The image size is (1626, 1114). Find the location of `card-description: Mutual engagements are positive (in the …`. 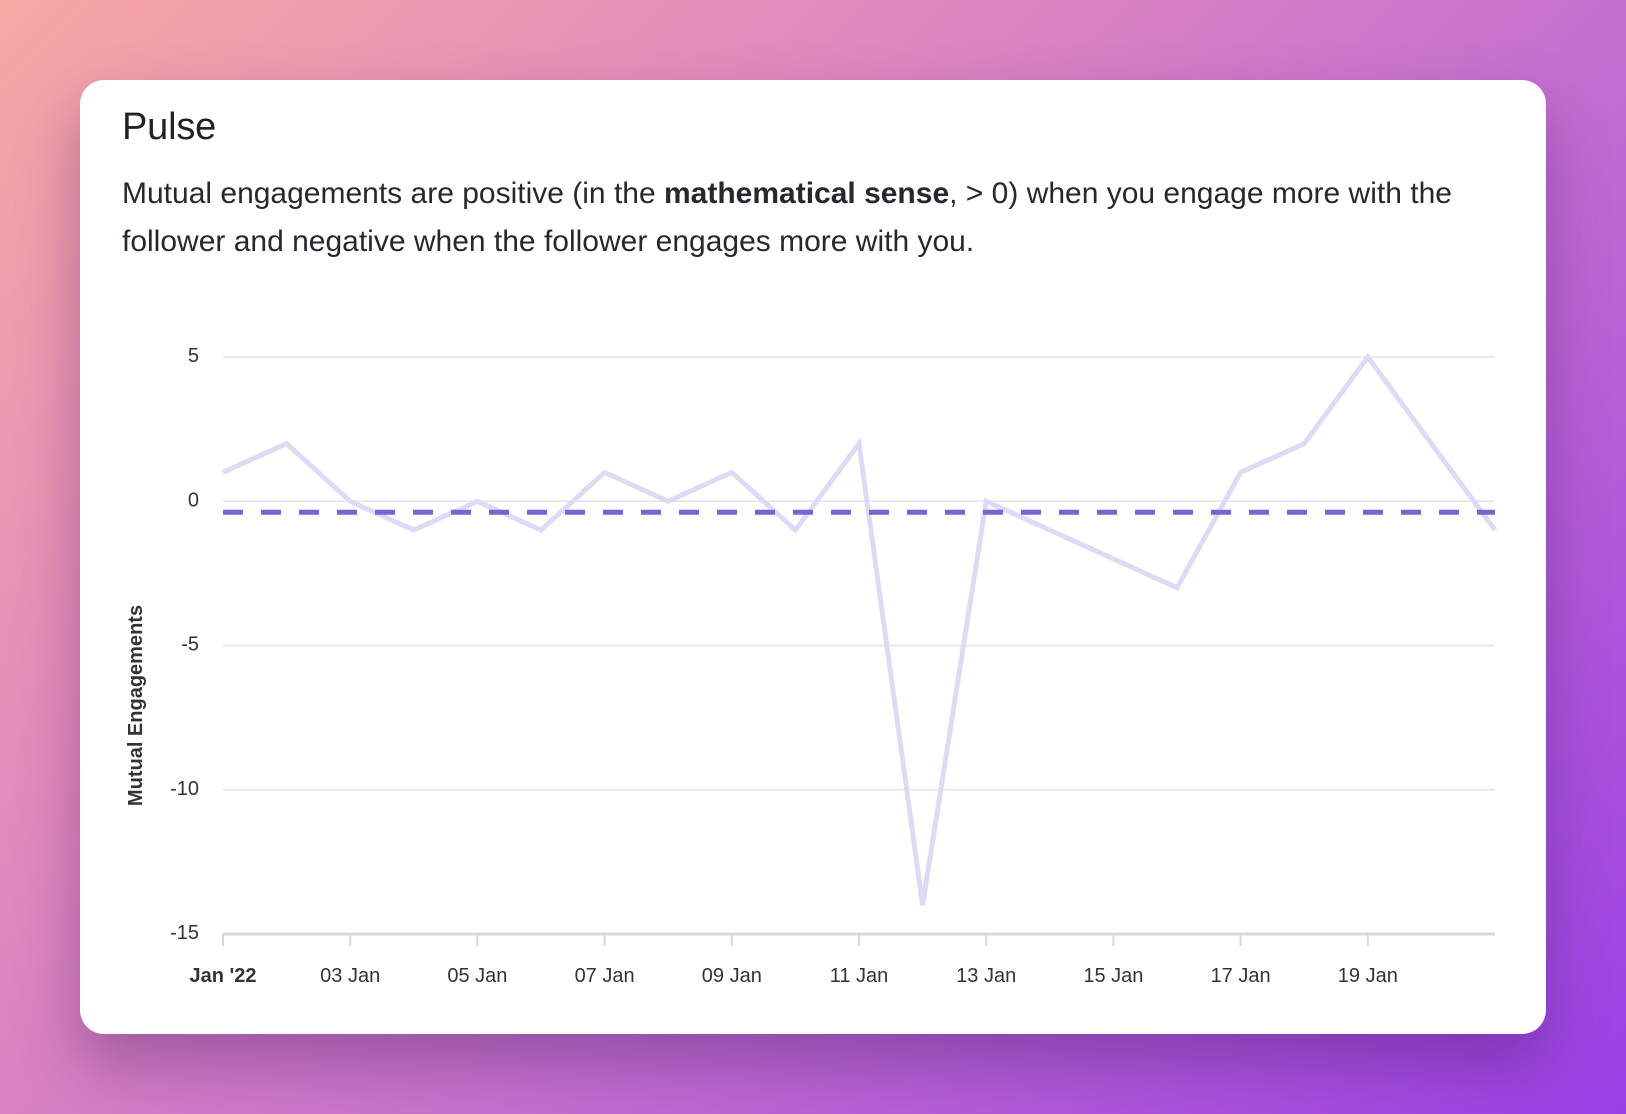

card-description: Mutual engagements are positive (in the … is located at coordinates (812, 218).